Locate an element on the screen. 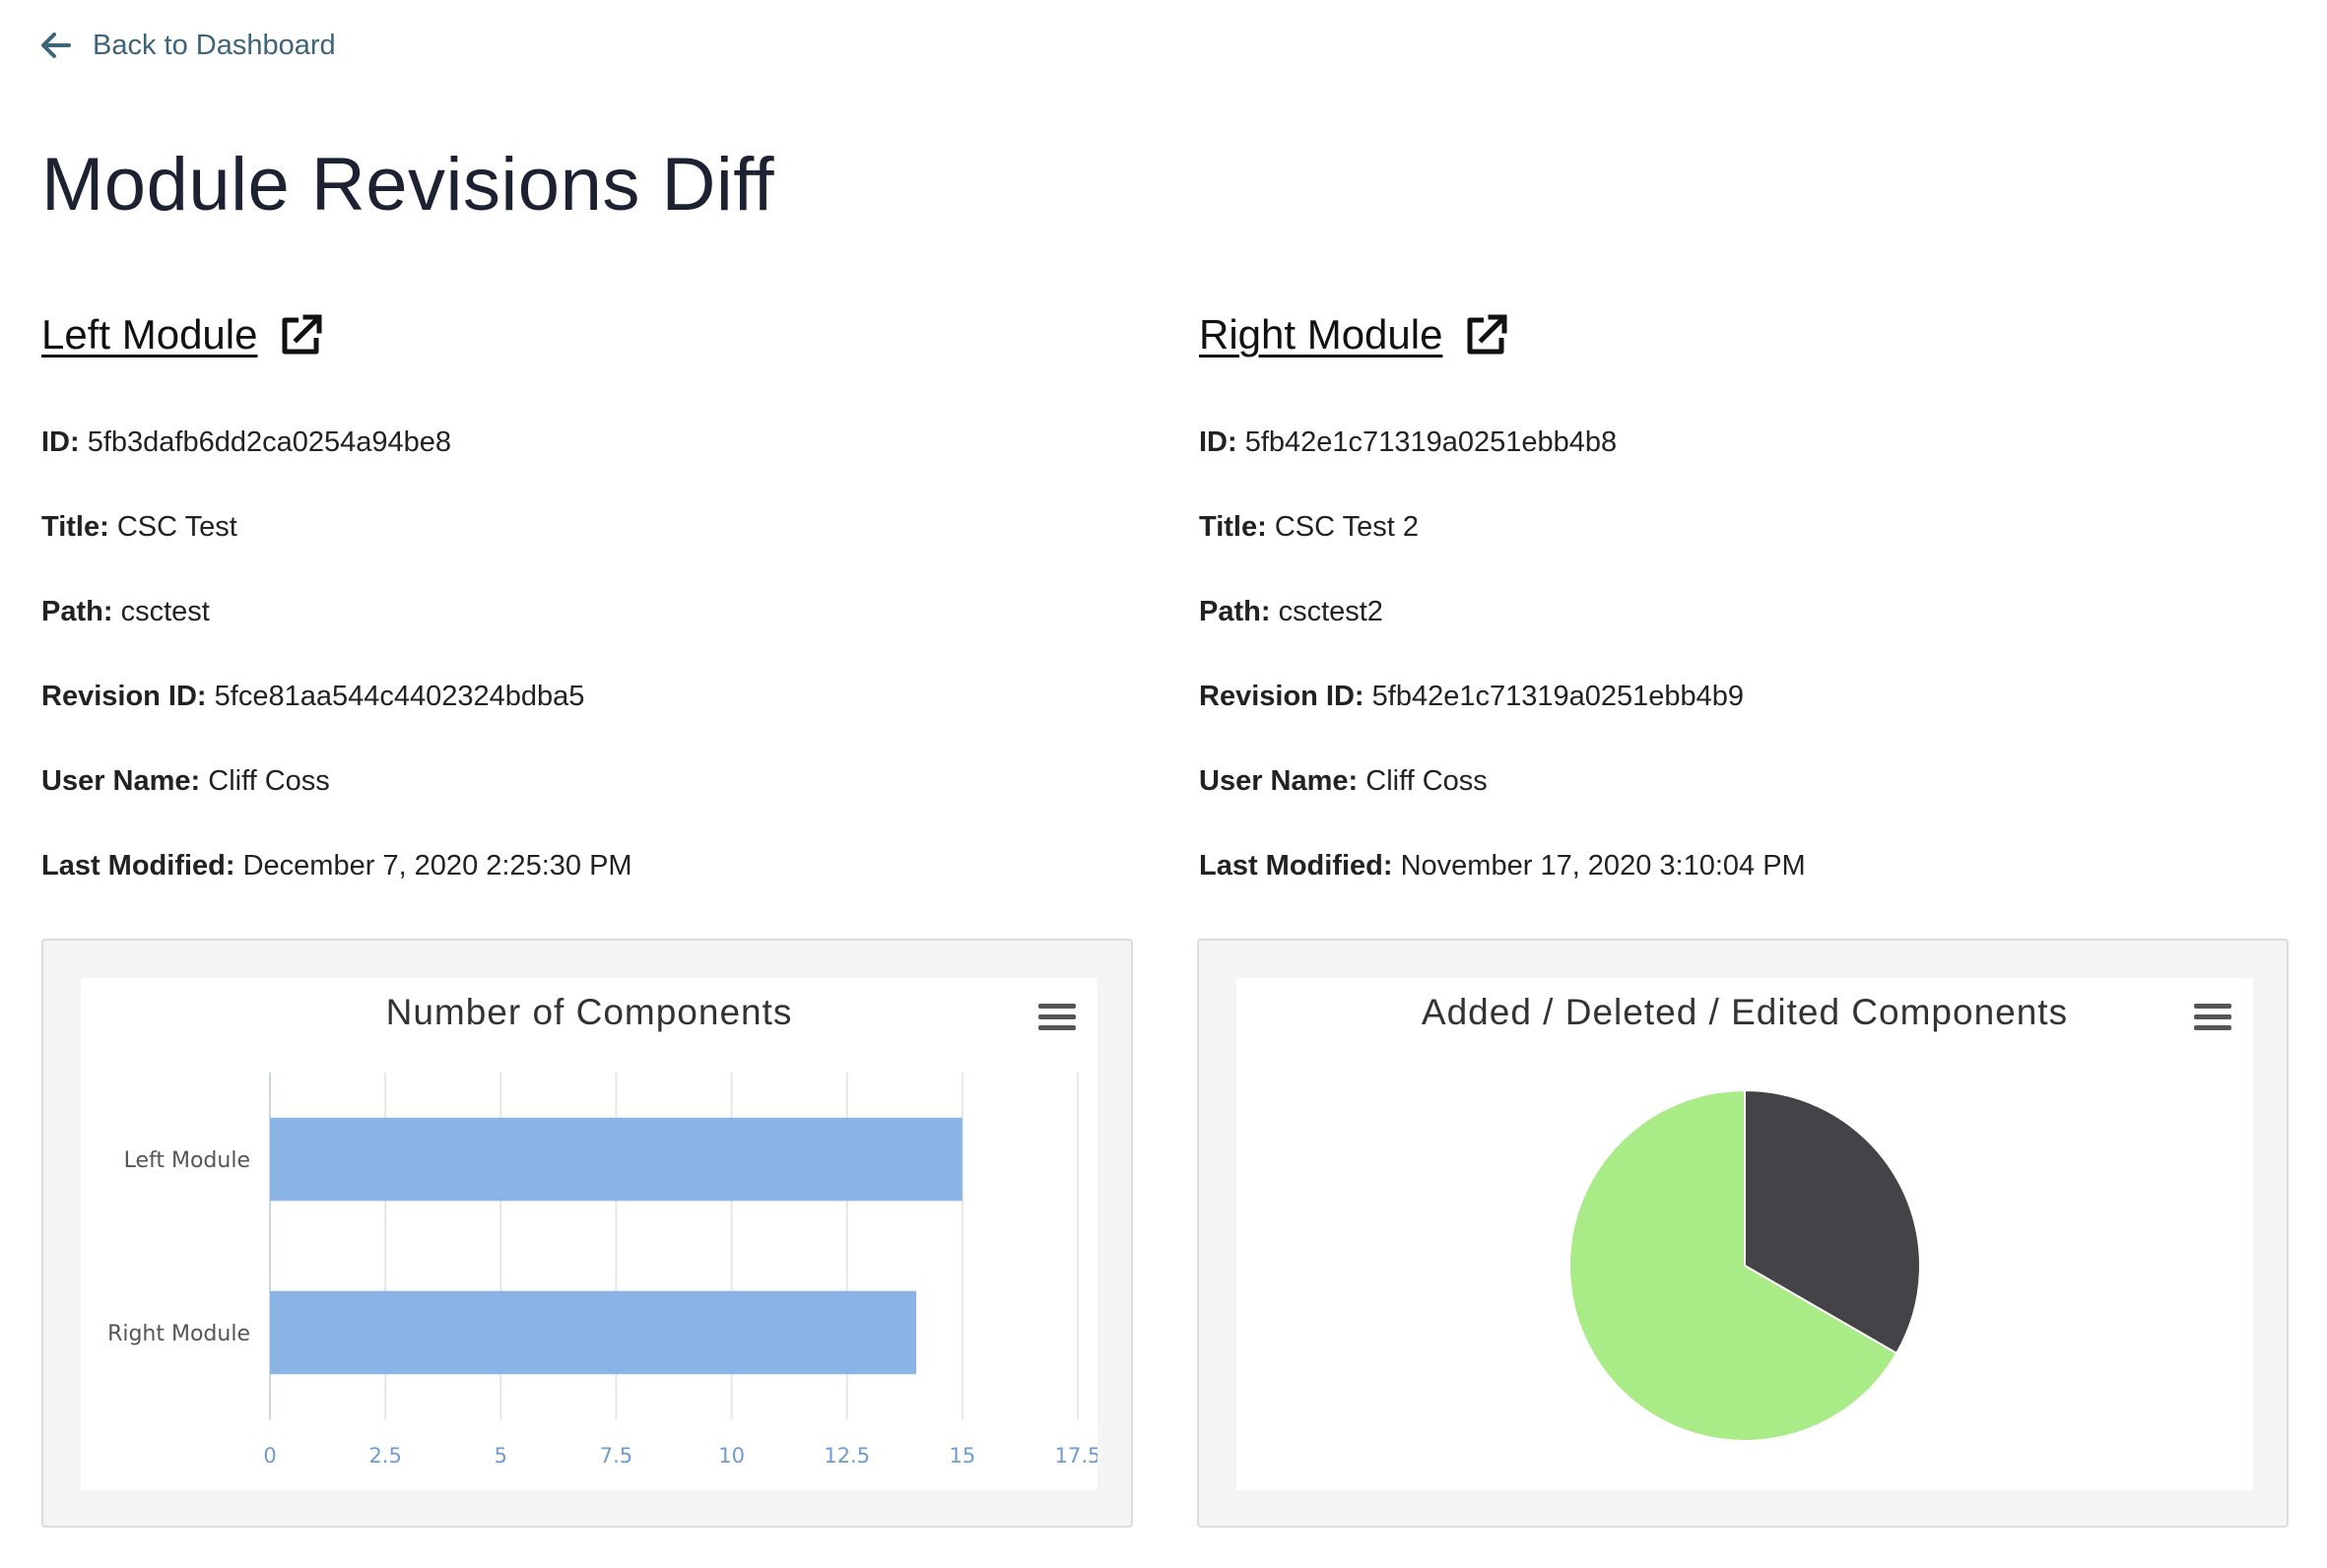 The height and width of the screenshot is (1568, 2327). back-to-dashboard-label: Back to Dashboard is located at coordinates (214, 45).